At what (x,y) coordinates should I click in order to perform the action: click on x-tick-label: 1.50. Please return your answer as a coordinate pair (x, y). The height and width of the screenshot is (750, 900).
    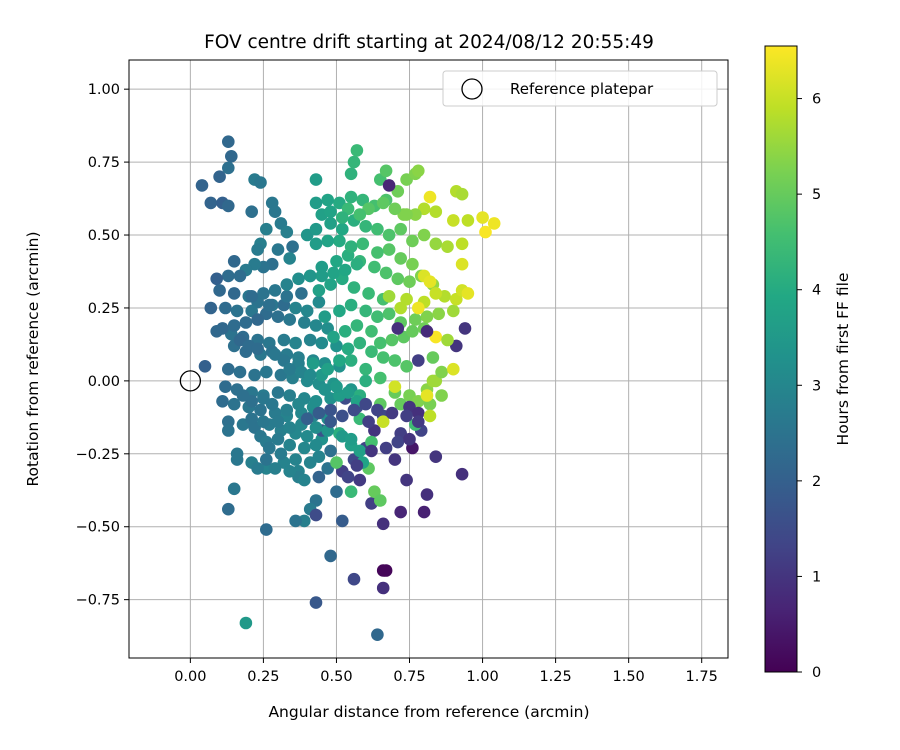
    Looking at the image, I should click on (629, 677).